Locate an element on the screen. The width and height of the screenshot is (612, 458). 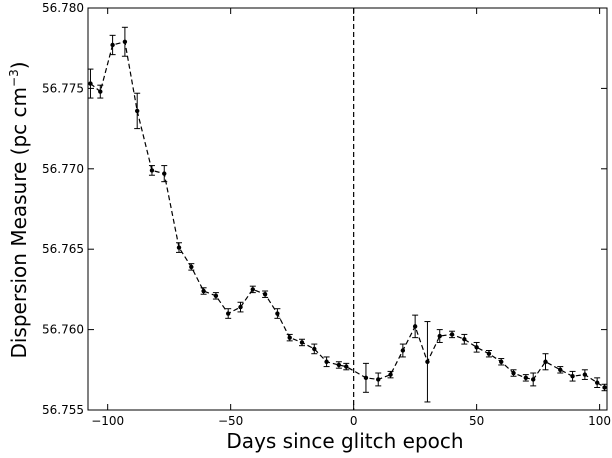
y-axis-label-close: ) is located at coordinates (19, 65).